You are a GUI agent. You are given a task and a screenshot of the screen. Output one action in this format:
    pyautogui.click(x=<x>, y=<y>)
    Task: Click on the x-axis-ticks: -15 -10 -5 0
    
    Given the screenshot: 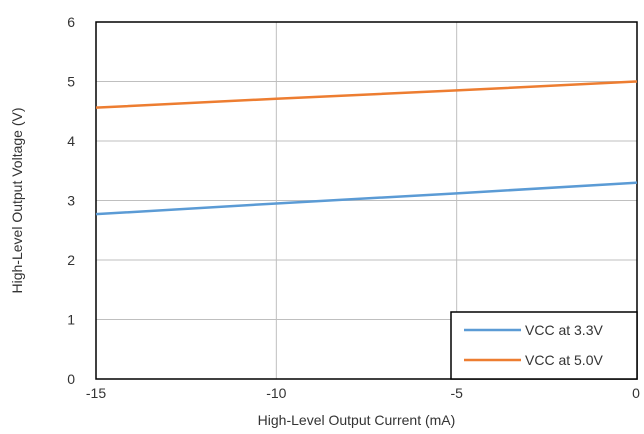 What is the action you would take?
    pyautogui.click(x=363, y=393)
    